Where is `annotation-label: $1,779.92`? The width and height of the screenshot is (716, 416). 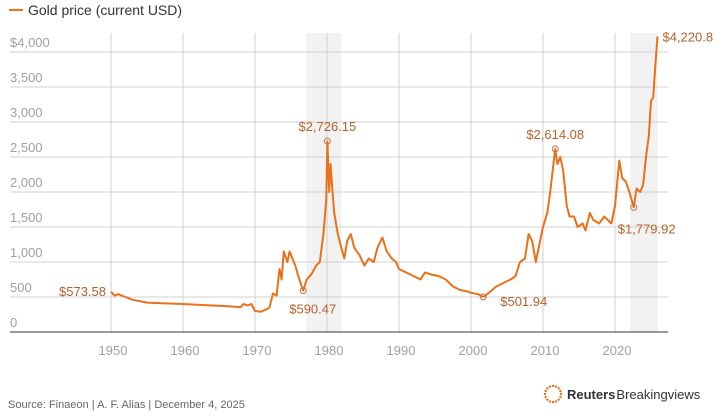 annotation-label: $1,779.92 is located at coordinates (647, 228).